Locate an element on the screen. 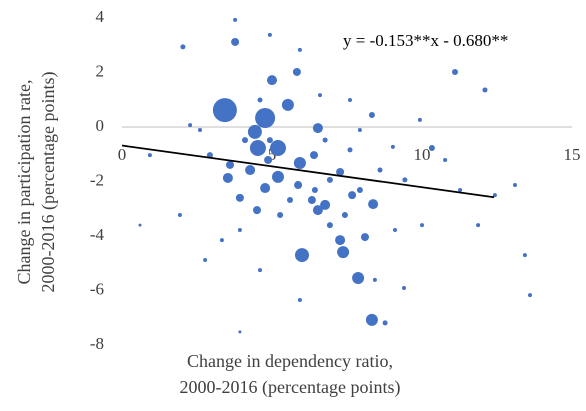  x-axis-title: 2000-2016 (percentage points) is located at coordinates (290, 387).